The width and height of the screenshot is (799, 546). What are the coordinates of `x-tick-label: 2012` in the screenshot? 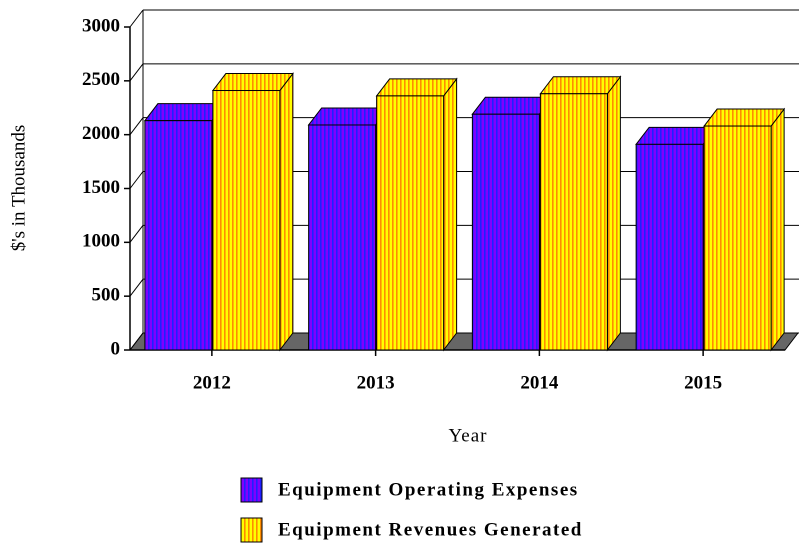 It's located at (212, 382).